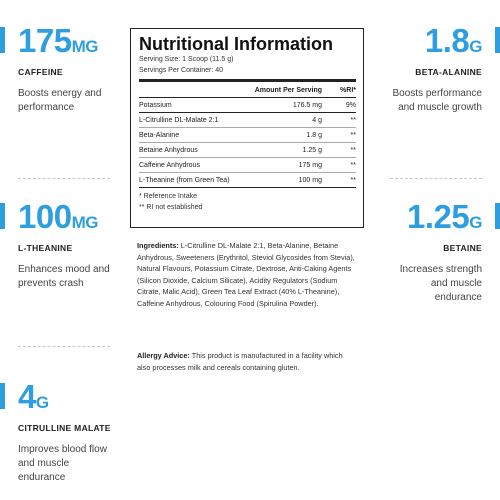 The height and width of the screenshot is (500, 500). I want to click on table-row: Caffeine Anhydrous 175 mg **, so click(247, 165).